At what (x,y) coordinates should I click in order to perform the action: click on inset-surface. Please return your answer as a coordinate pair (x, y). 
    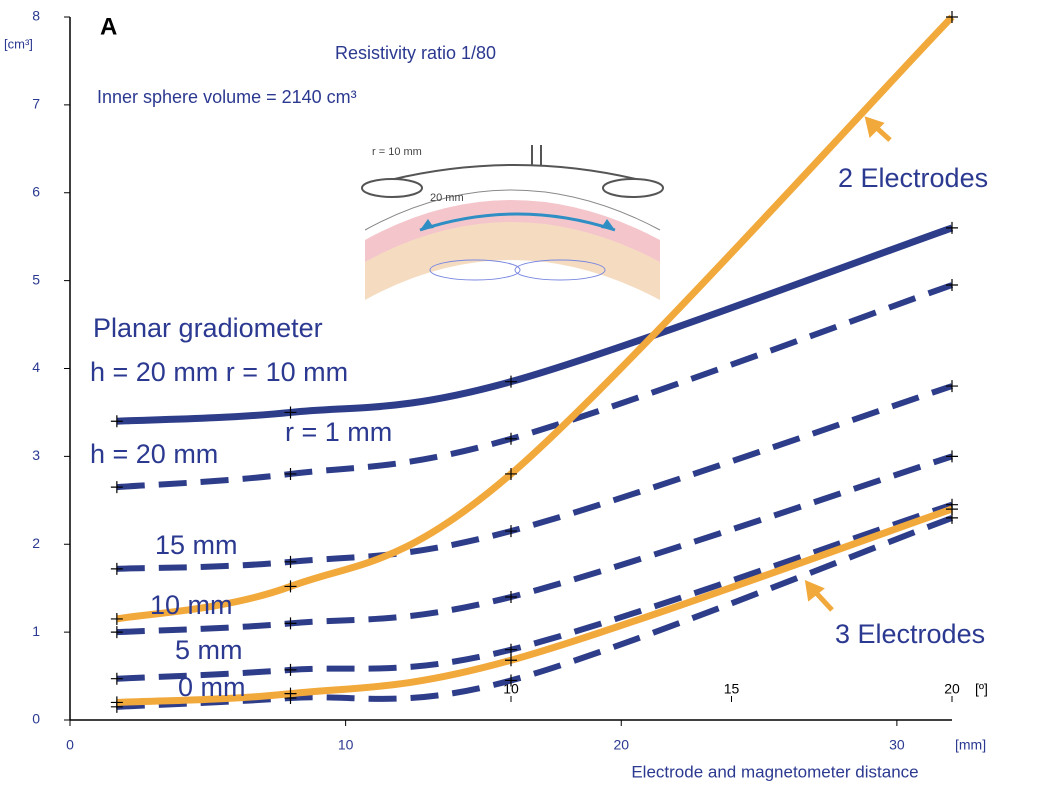
    Looking at the image, I should click on (512, 210).